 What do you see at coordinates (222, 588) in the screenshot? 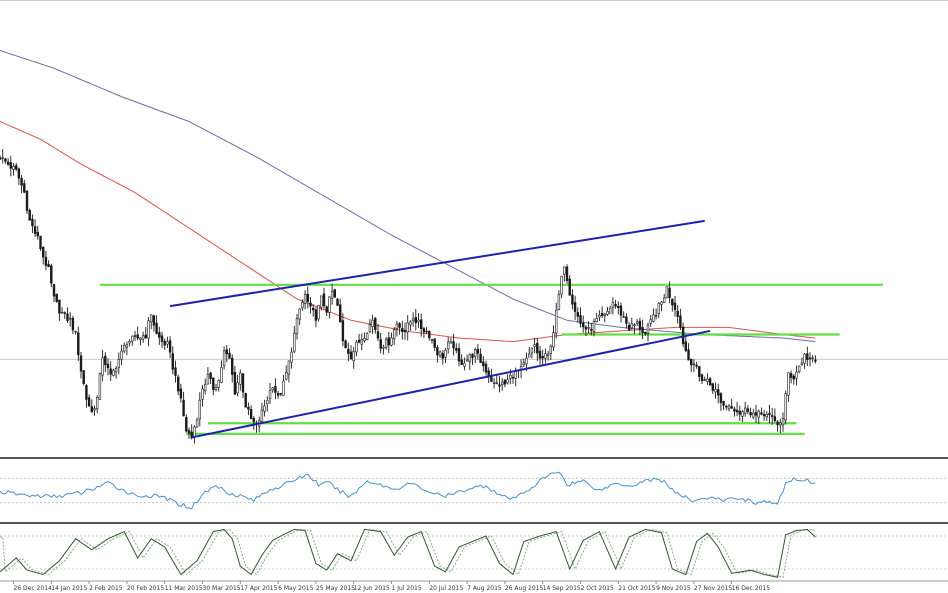
I see `x-tick-label: 30 Mar 2015` at bounding box center [222, 588].